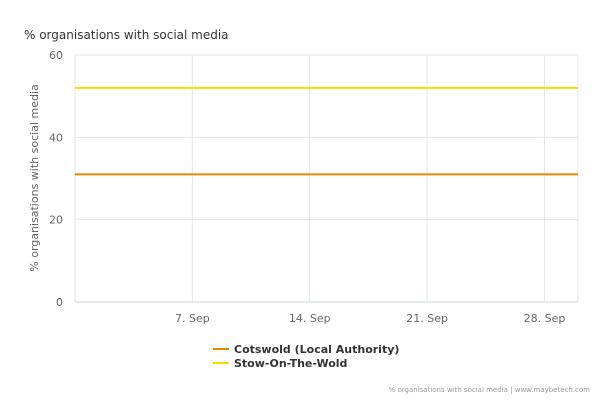  Describe the element at coordinates (310, 318) in the screenshot. I see `x-tick-label: 14. Sep` at that location.